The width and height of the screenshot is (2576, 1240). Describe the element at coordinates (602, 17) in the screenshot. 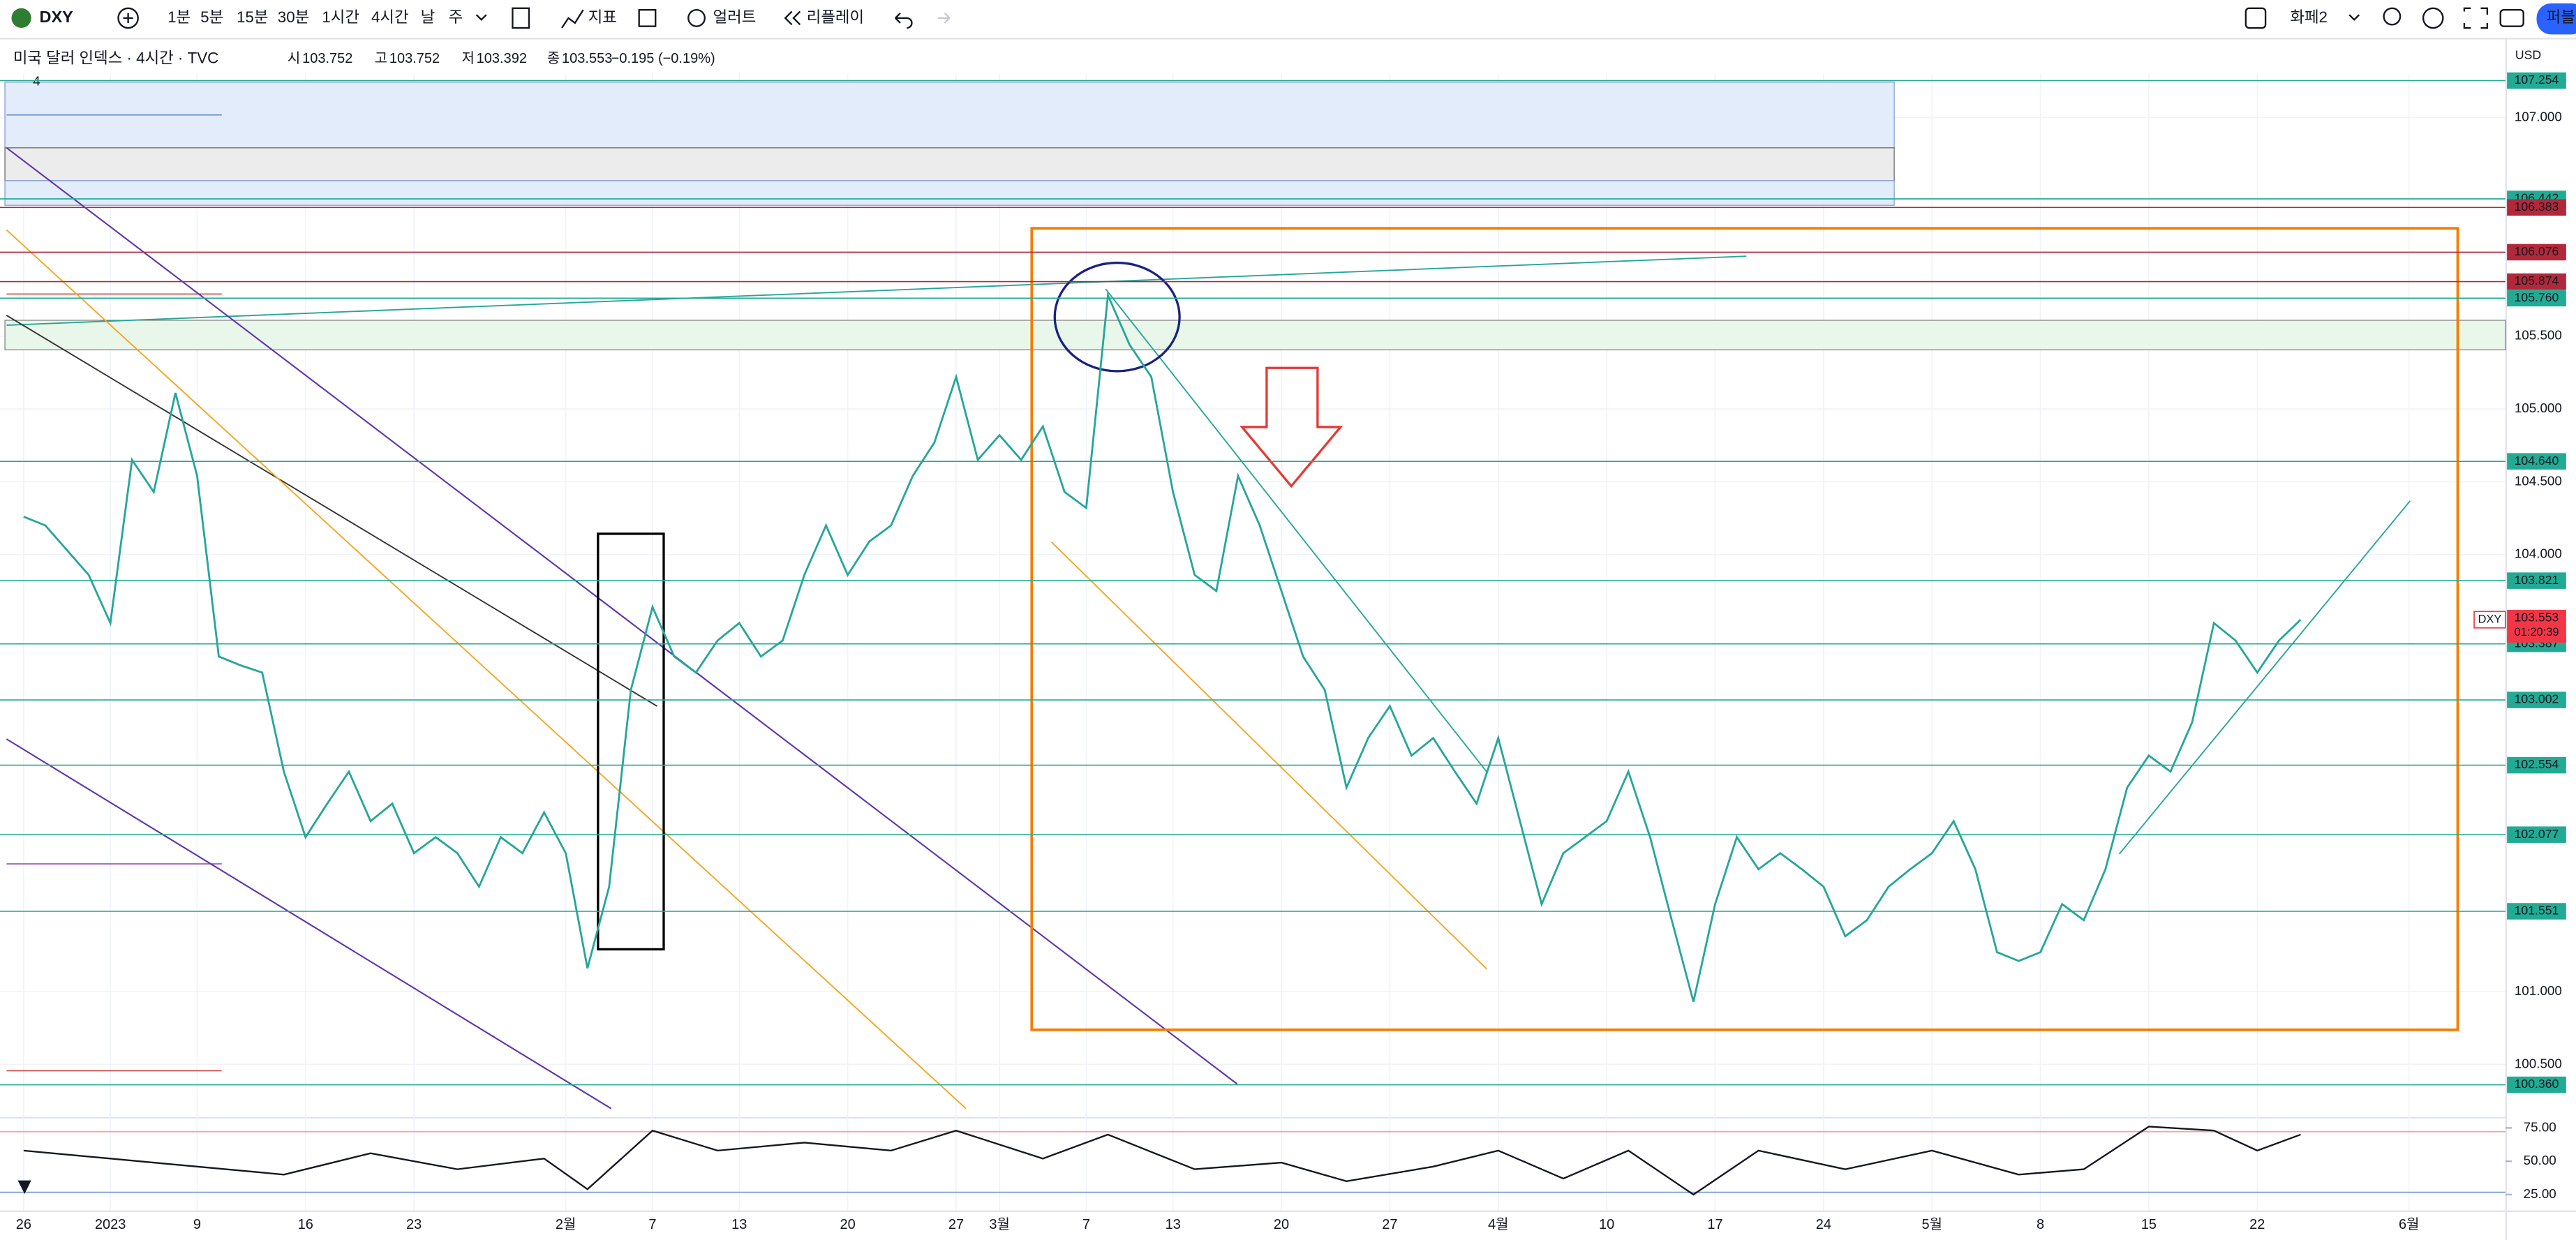

I see `indicators-button: 지표` at that location.